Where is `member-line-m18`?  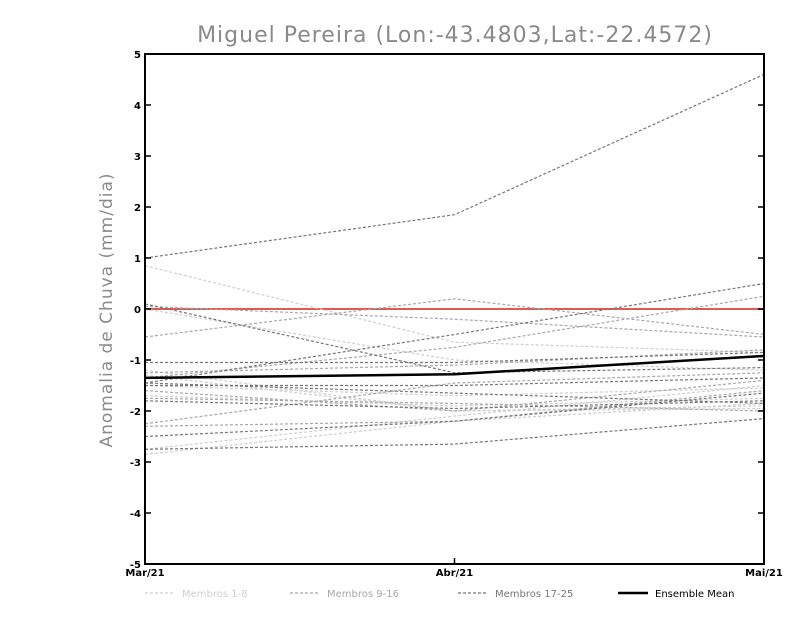 member-line-m18 is located at coordinates (454, 338).